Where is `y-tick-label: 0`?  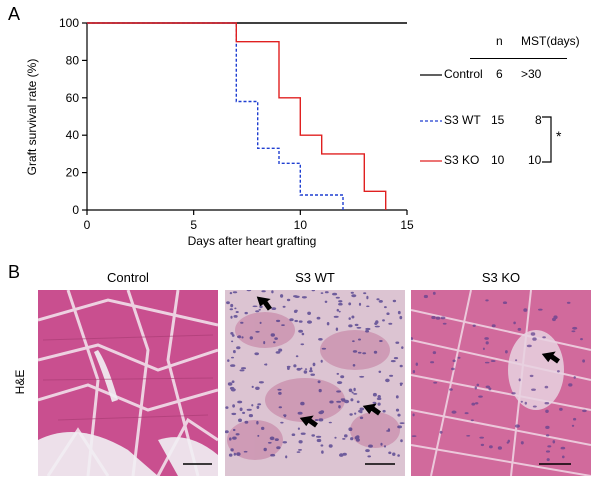 y-tick-label: 0 is located at coordinates (75, 210).